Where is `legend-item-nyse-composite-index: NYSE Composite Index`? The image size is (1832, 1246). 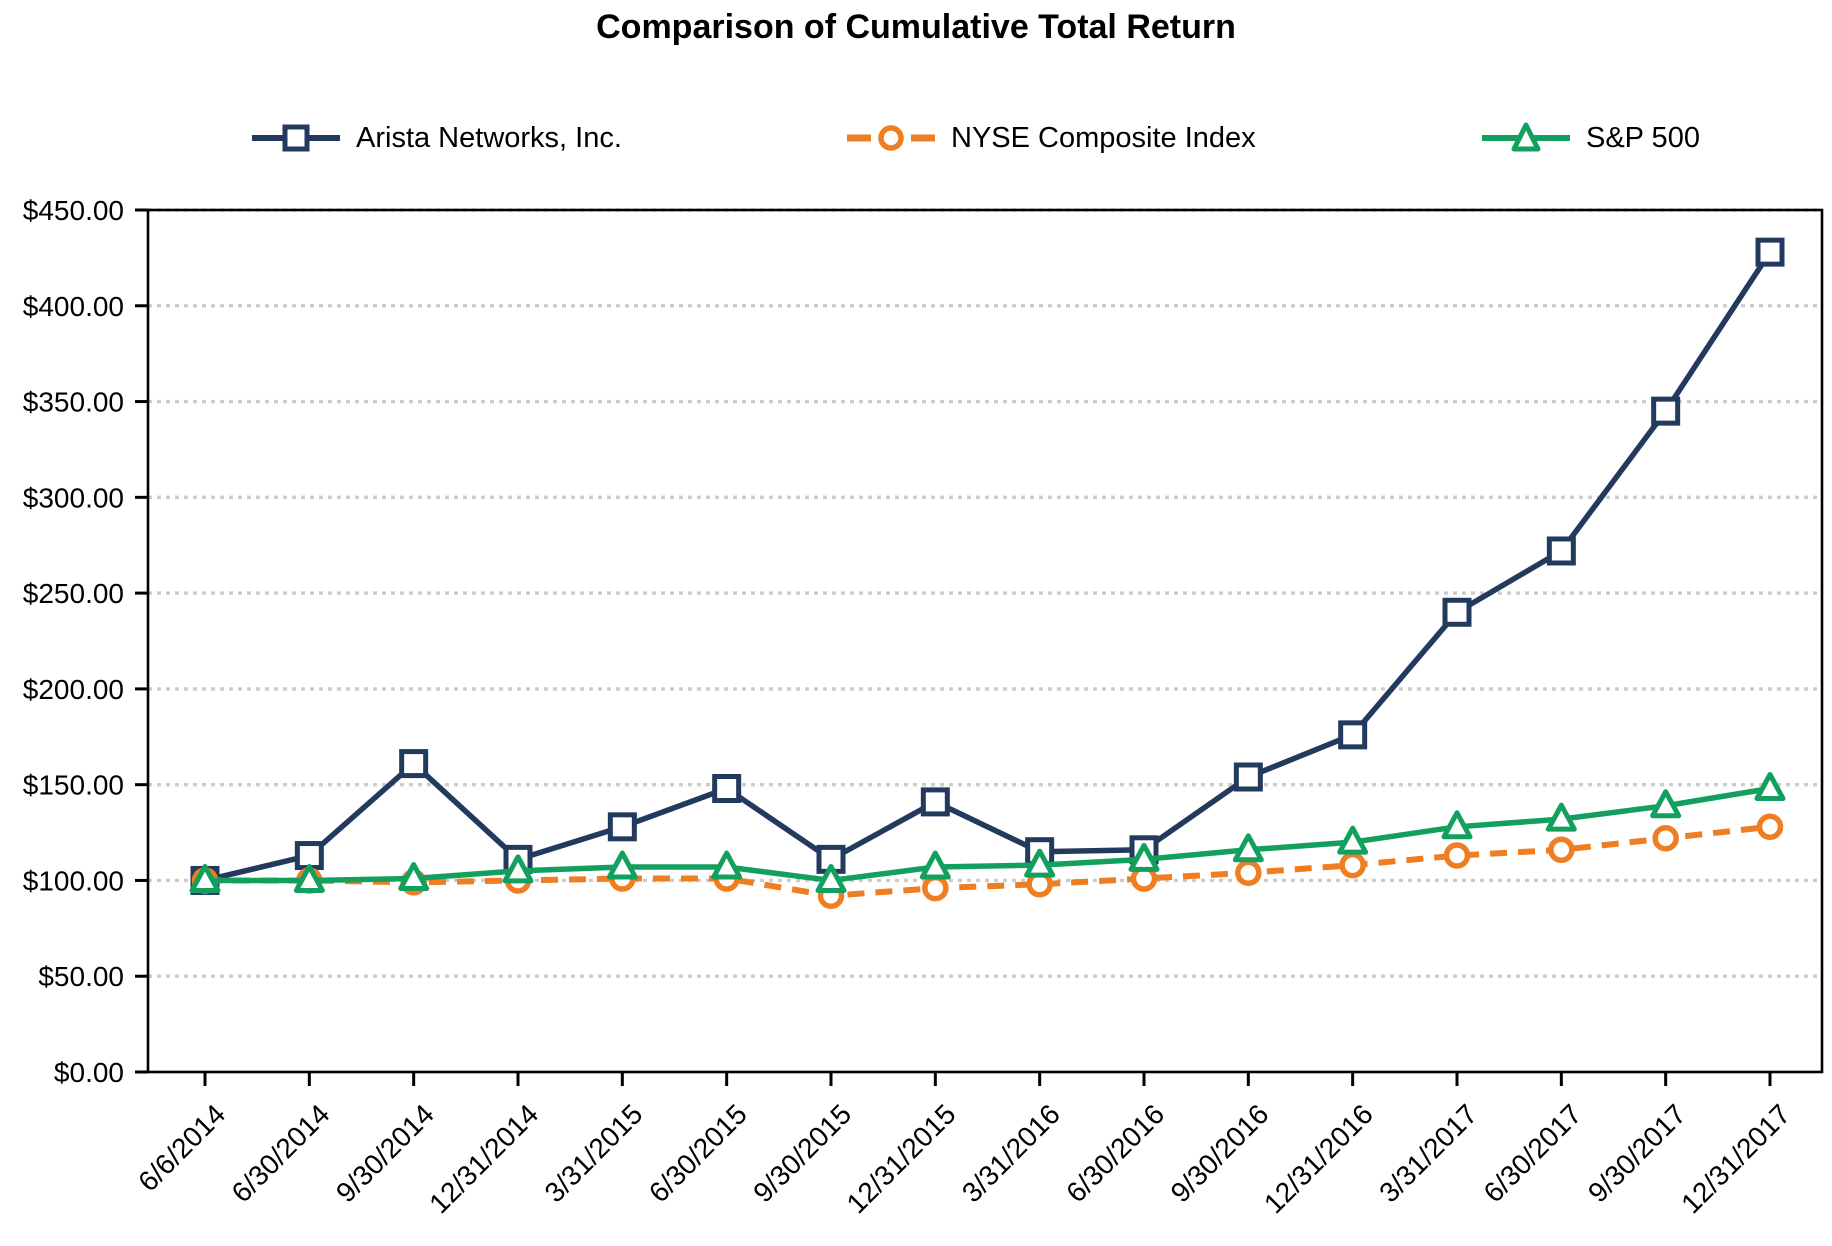 legend-item-nyse-composite-index: NYSE Composite Index is located at coordinates (1050, 138).